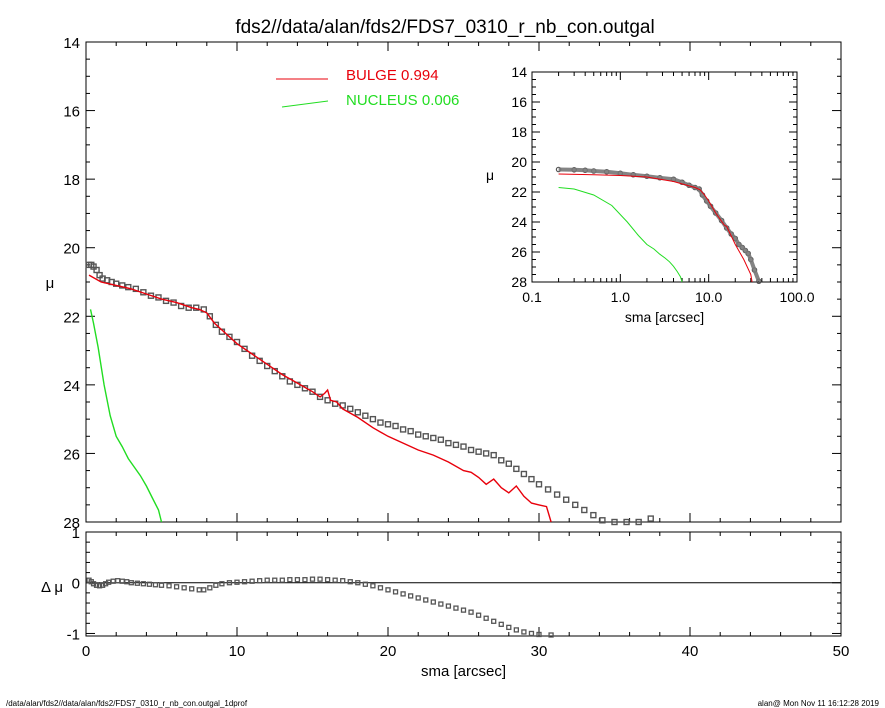  Describe the element at coordinates (490, 175) in the screenshot. I see `inset-y-axis-label: μ` at that location.